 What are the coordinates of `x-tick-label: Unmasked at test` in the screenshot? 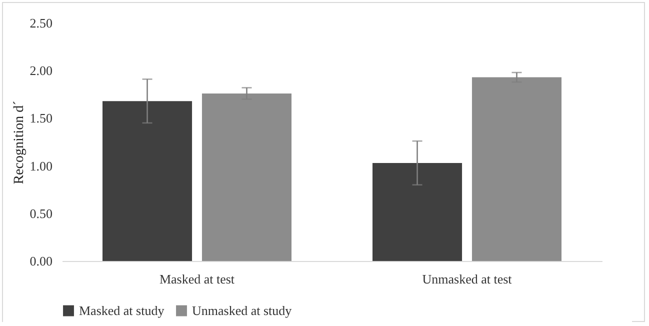 It's located at (467, 279).